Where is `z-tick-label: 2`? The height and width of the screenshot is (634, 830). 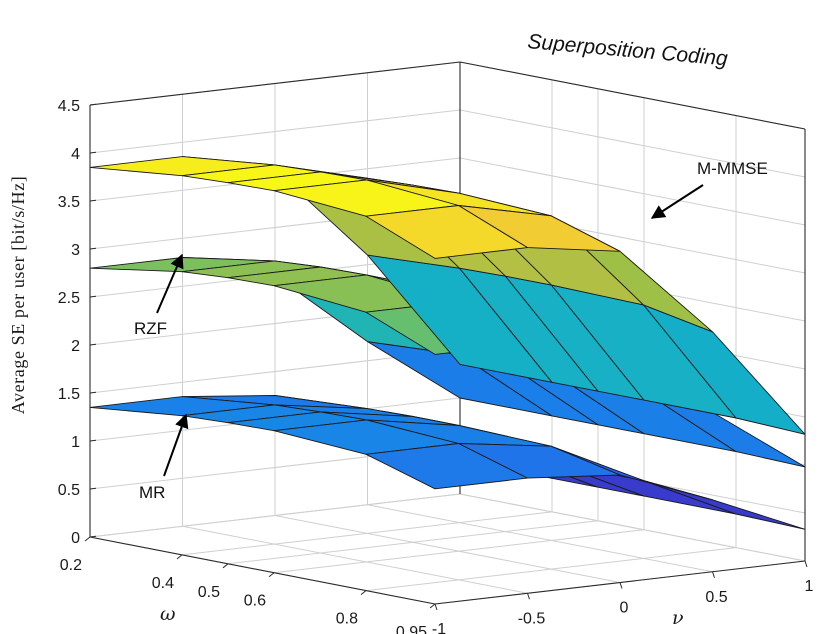 z-tick-label: 2 is located at coordinates (75, 346).